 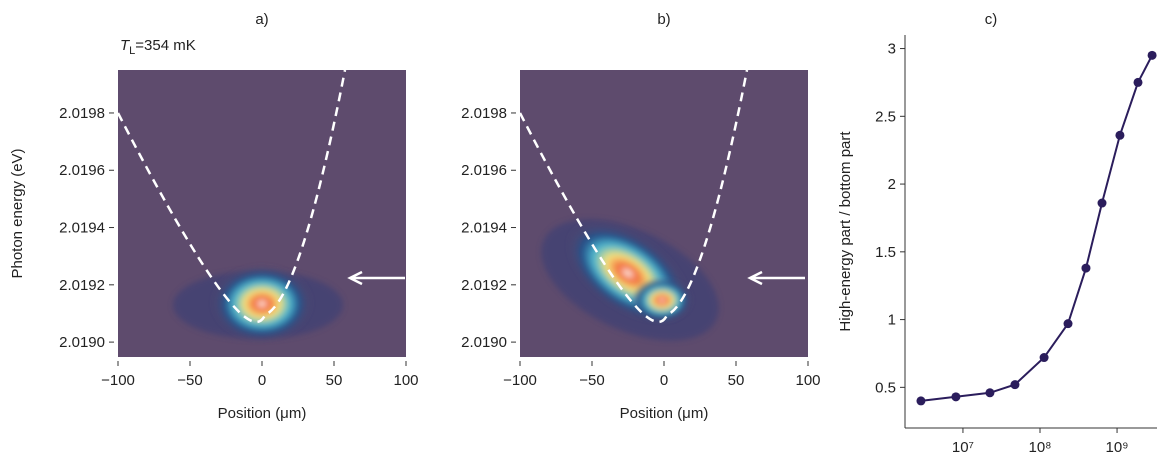 I want to click on y-tick-label: 2, so click(x=892, y=184).